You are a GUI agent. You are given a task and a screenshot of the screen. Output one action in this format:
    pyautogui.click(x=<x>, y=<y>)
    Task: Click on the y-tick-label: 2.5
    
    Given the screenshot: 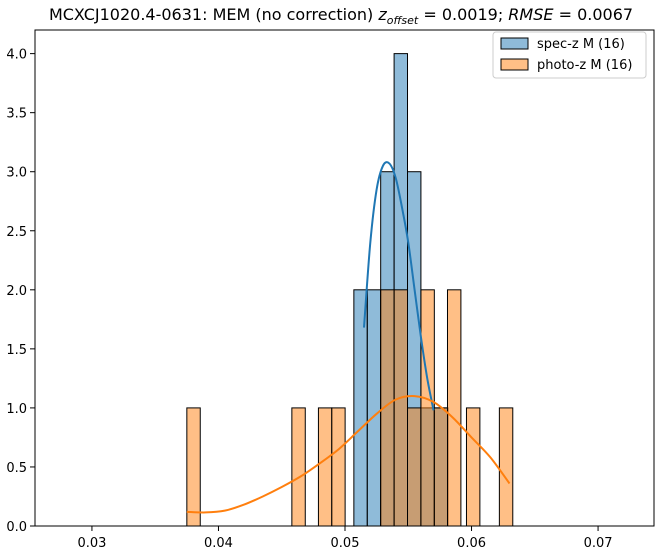 What is the action you would take?
    pyautogui.click(x=16, y=232)
    